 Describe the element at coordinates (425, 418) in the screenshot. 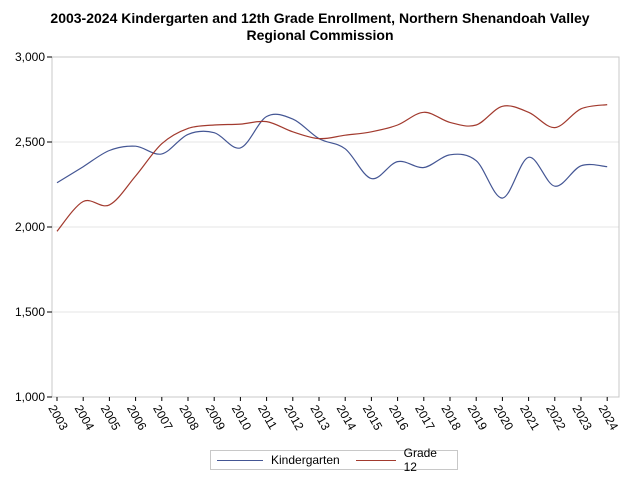

I see `x-tick-label: 2017` at that location.